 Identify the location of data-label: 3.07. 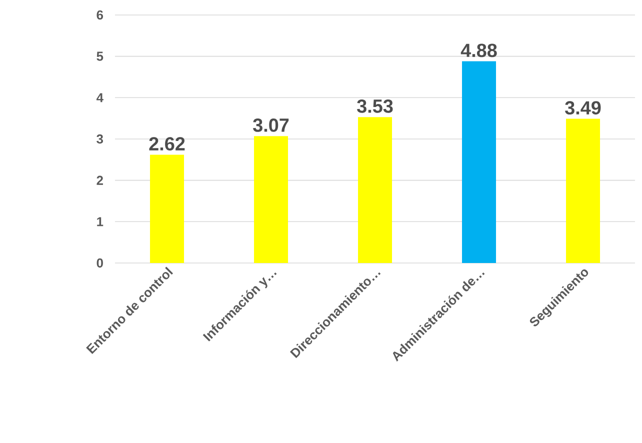
(271, 125).